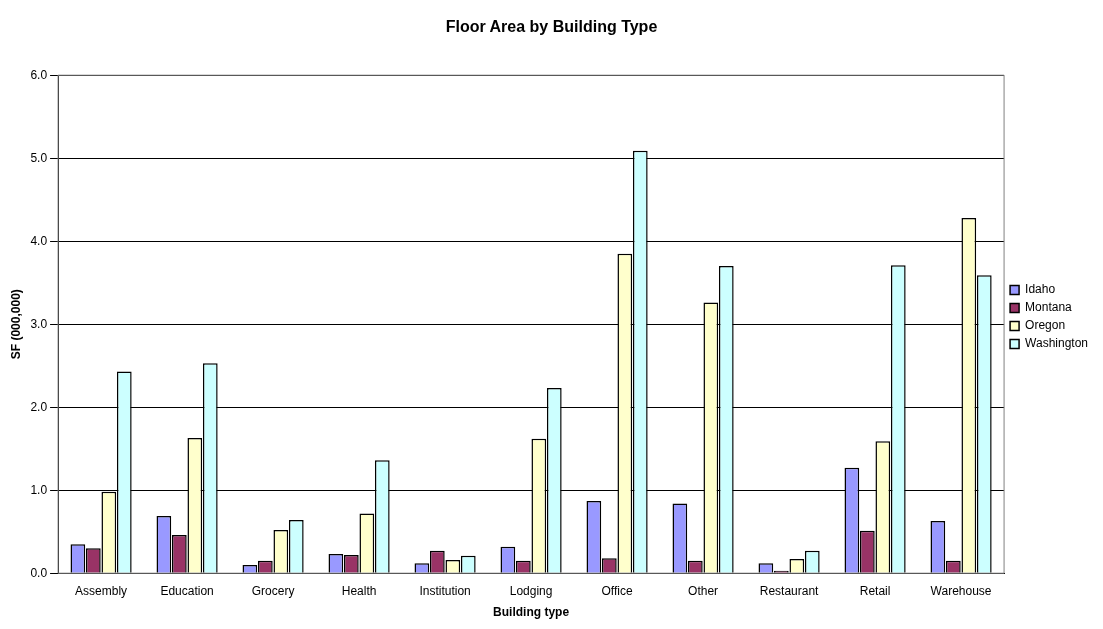 The width and height of the screenshot is (1103, 629). Describe the element at coordinates (551, 27) in the screenshot. I see `chart-title: Floor Area by Building Type` at that location.